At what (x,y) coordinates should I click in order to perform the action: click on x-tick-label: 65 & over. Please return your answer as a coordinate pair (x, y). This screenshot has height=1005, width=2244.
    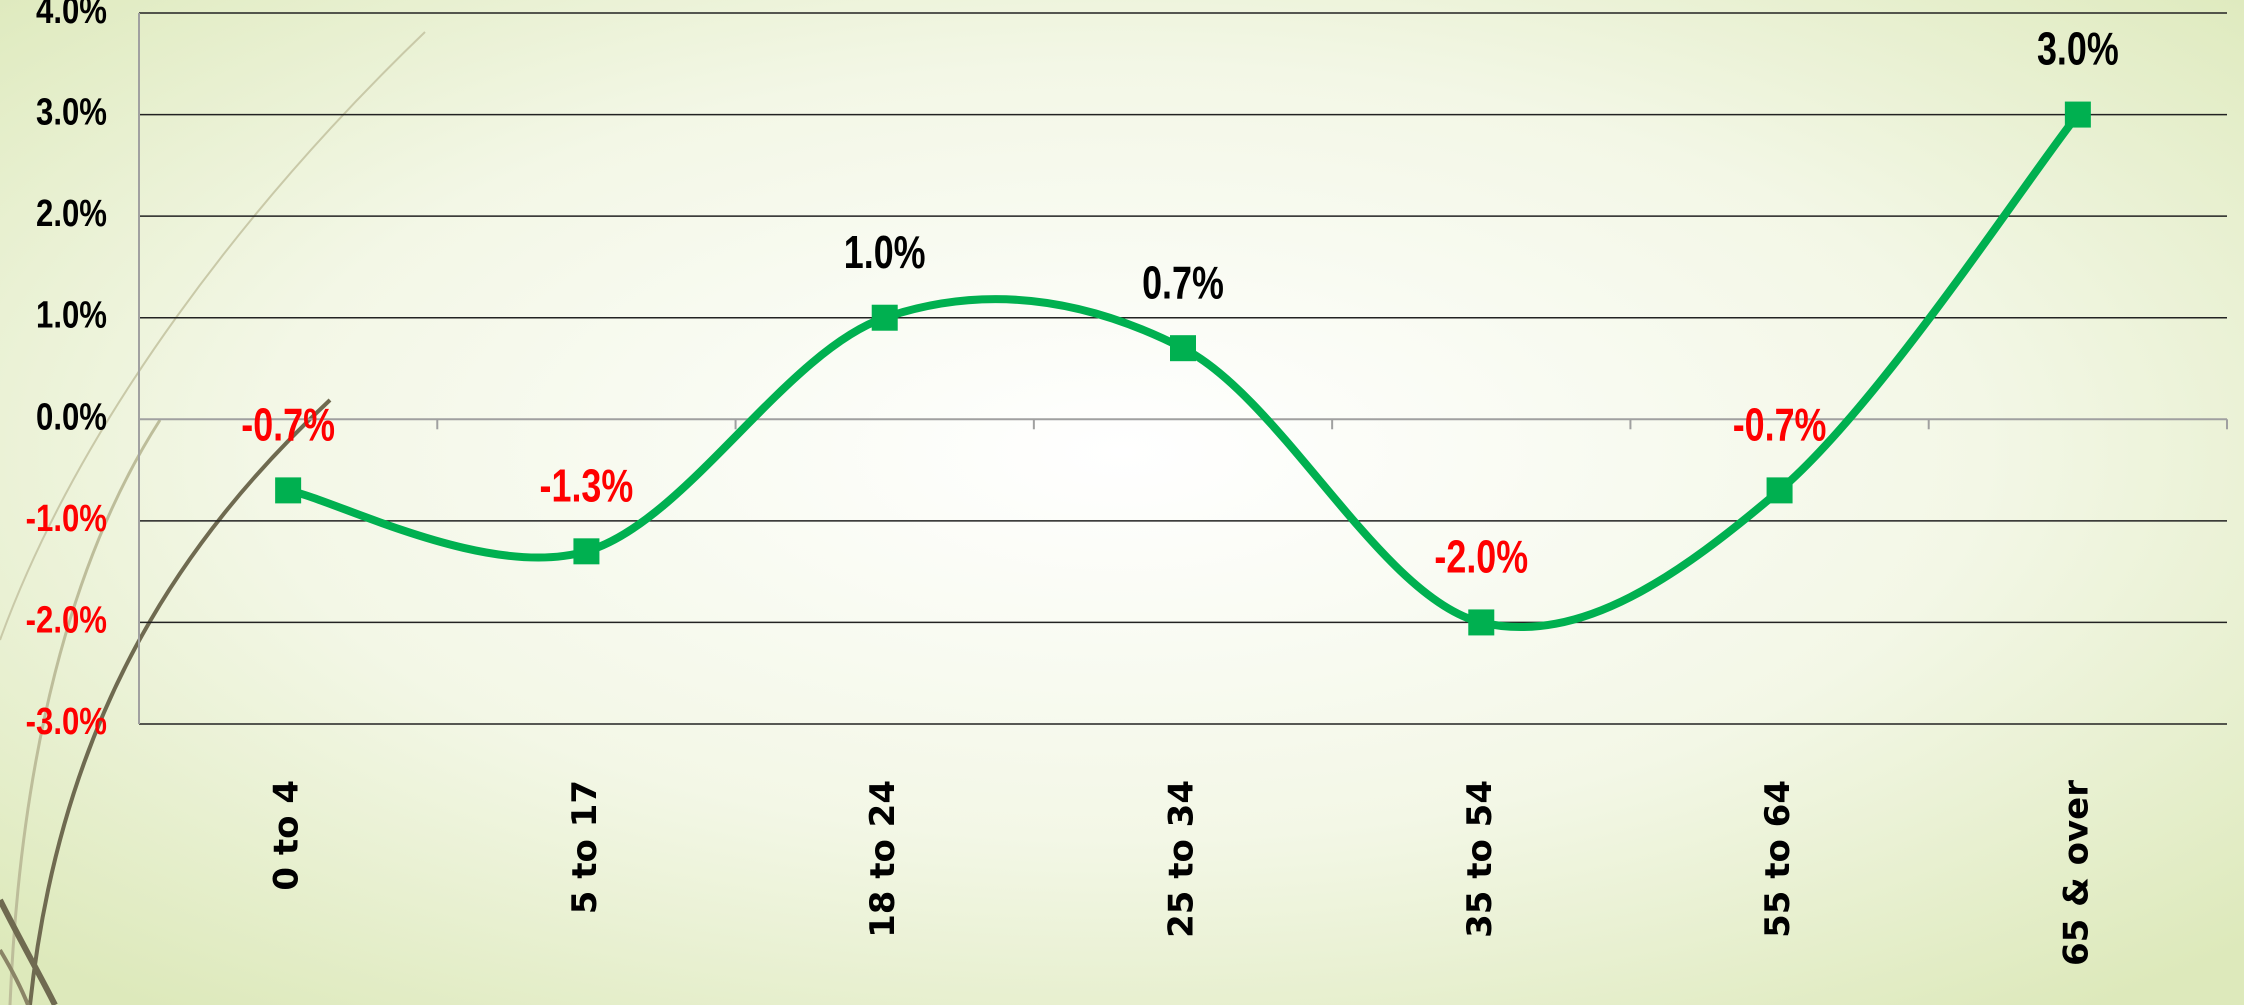
    Looking at the image, I should click on (2076, 873).